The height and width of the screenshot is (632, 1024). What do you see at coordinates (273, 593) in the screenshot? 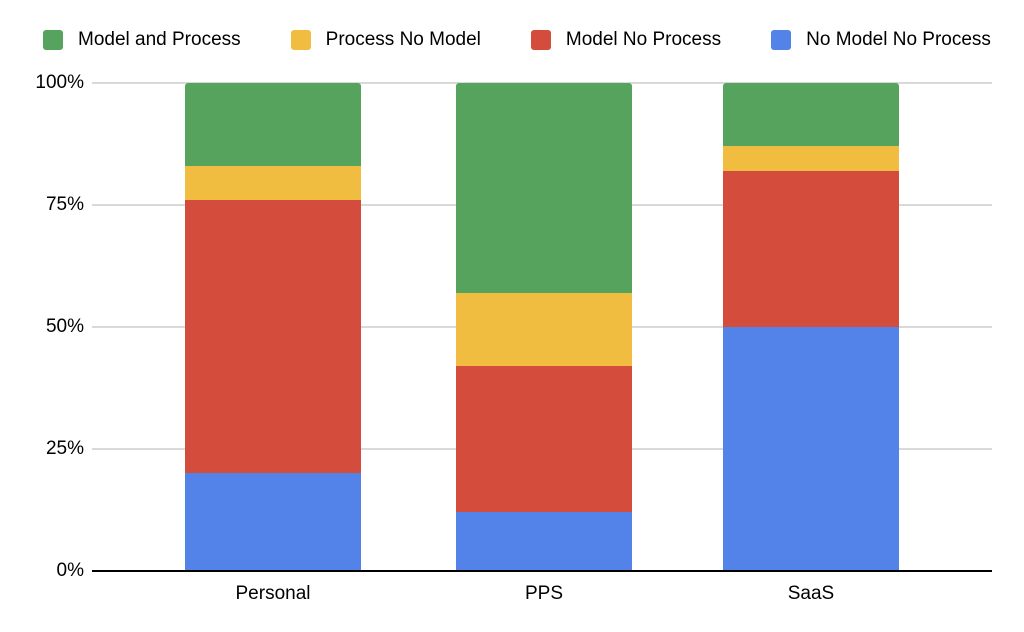
I see `x-axis-label: Personal` at bounding box center [273, 593].